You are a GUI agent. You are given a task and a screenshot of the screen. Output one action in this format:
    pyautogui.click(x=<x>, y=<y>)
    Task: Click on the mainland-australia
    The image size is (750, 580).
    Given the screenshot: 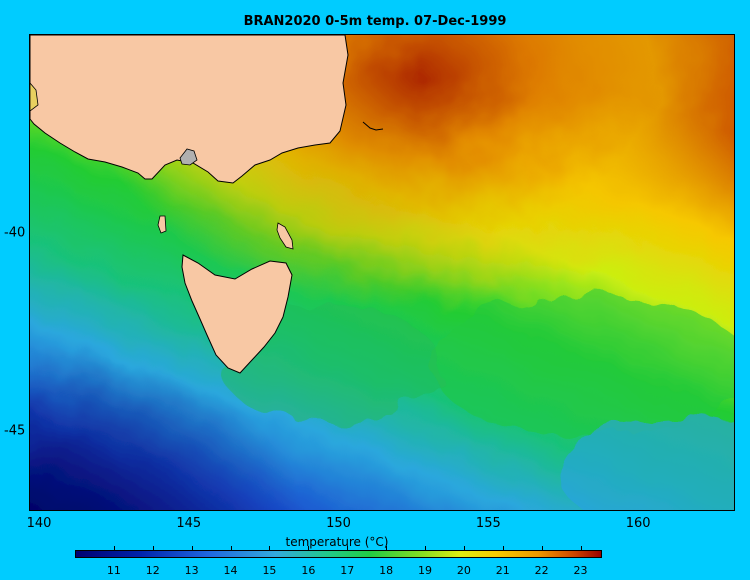 What is the action you would take?
    pyautogui.click(x=189, y=109)
    